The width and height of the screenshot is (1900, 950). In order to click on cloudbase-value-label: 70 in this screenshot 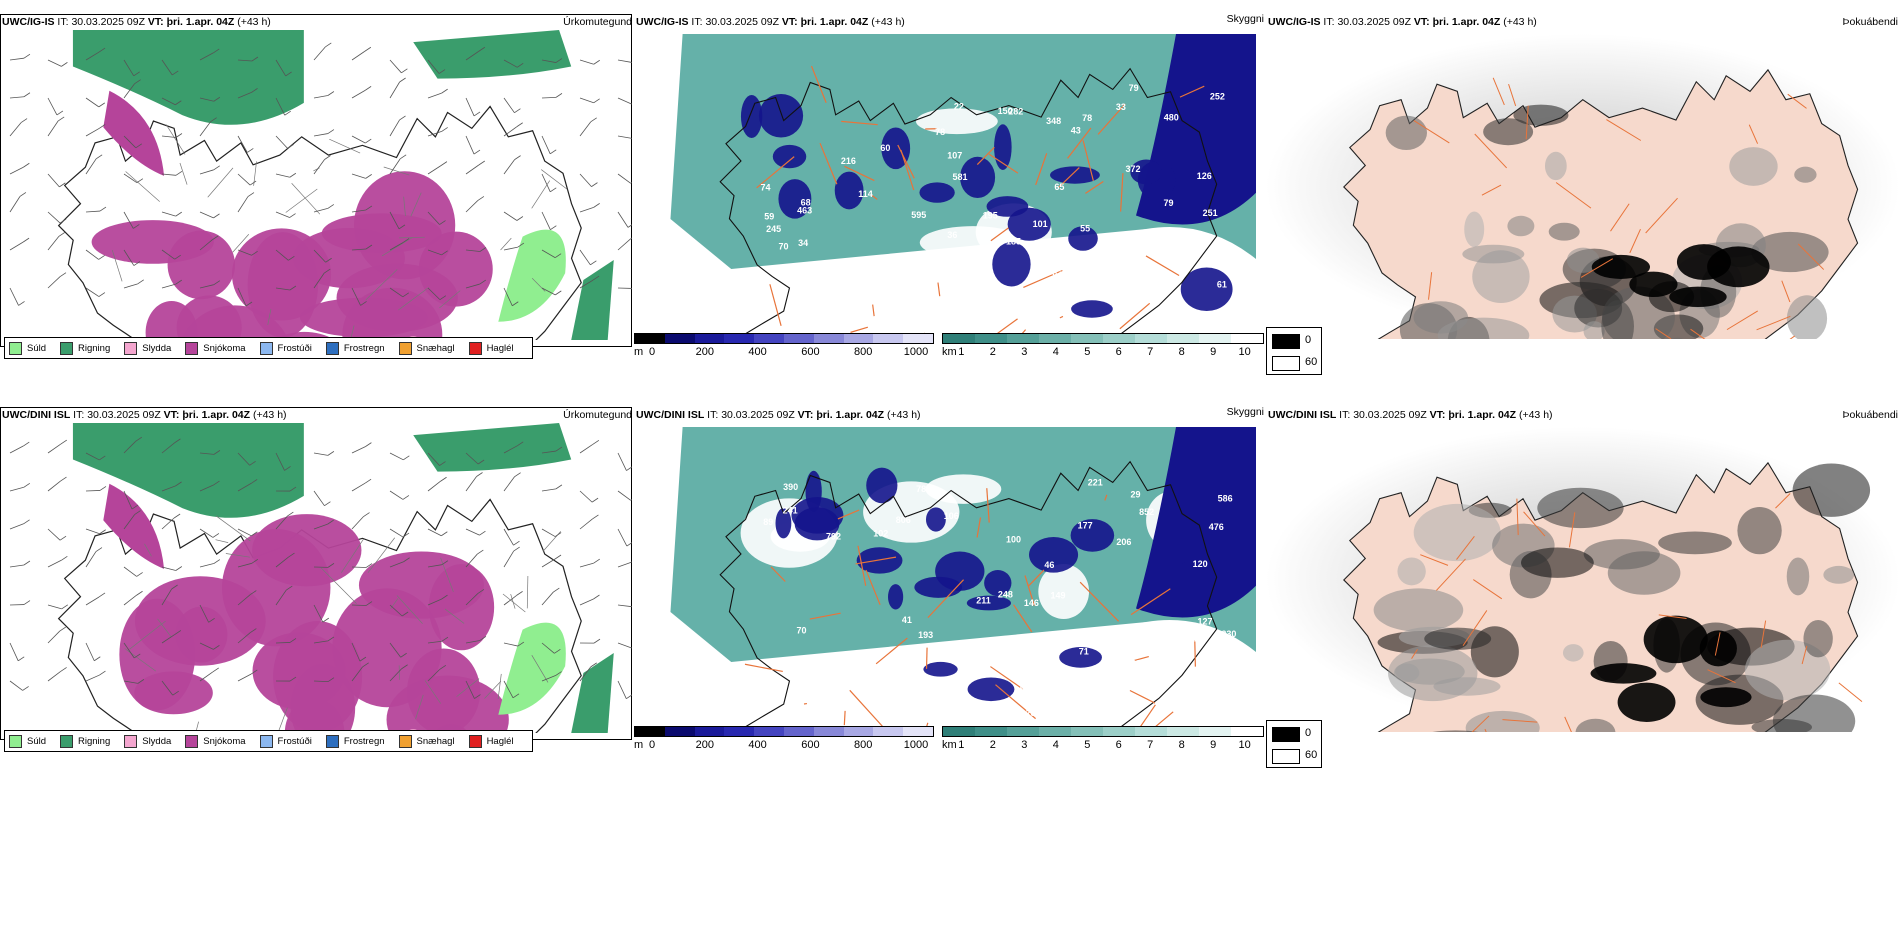, I will do `click(784, 246)`.